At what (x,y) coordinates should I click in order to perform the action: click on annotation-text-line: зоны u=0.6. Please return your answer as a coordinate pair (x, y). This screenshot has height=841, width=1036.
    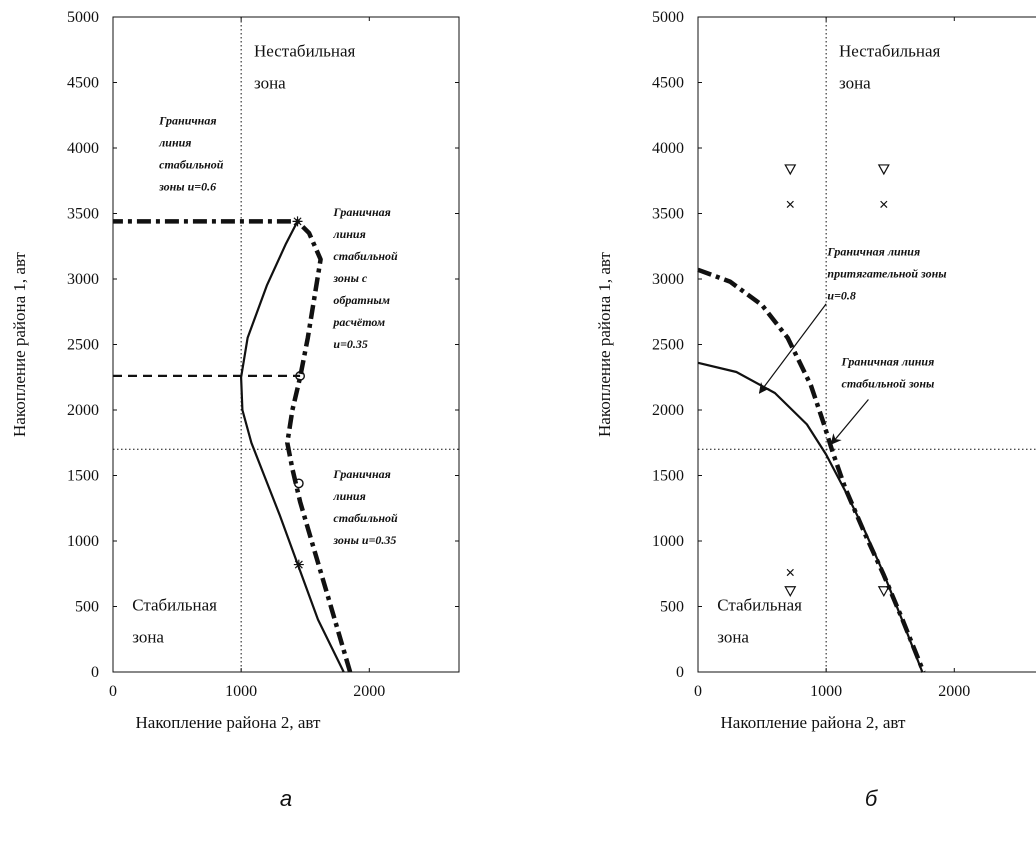
    Looking at the image, I should click on (187, 186).